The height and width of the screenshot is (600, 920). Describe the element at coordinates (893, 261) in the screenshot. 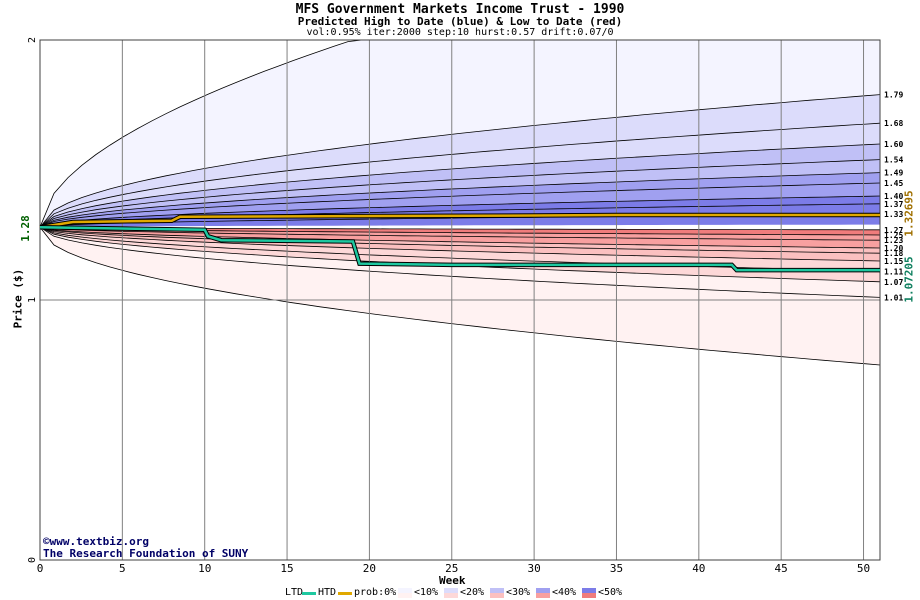

I see `right-label-14: 1.15` at that location.